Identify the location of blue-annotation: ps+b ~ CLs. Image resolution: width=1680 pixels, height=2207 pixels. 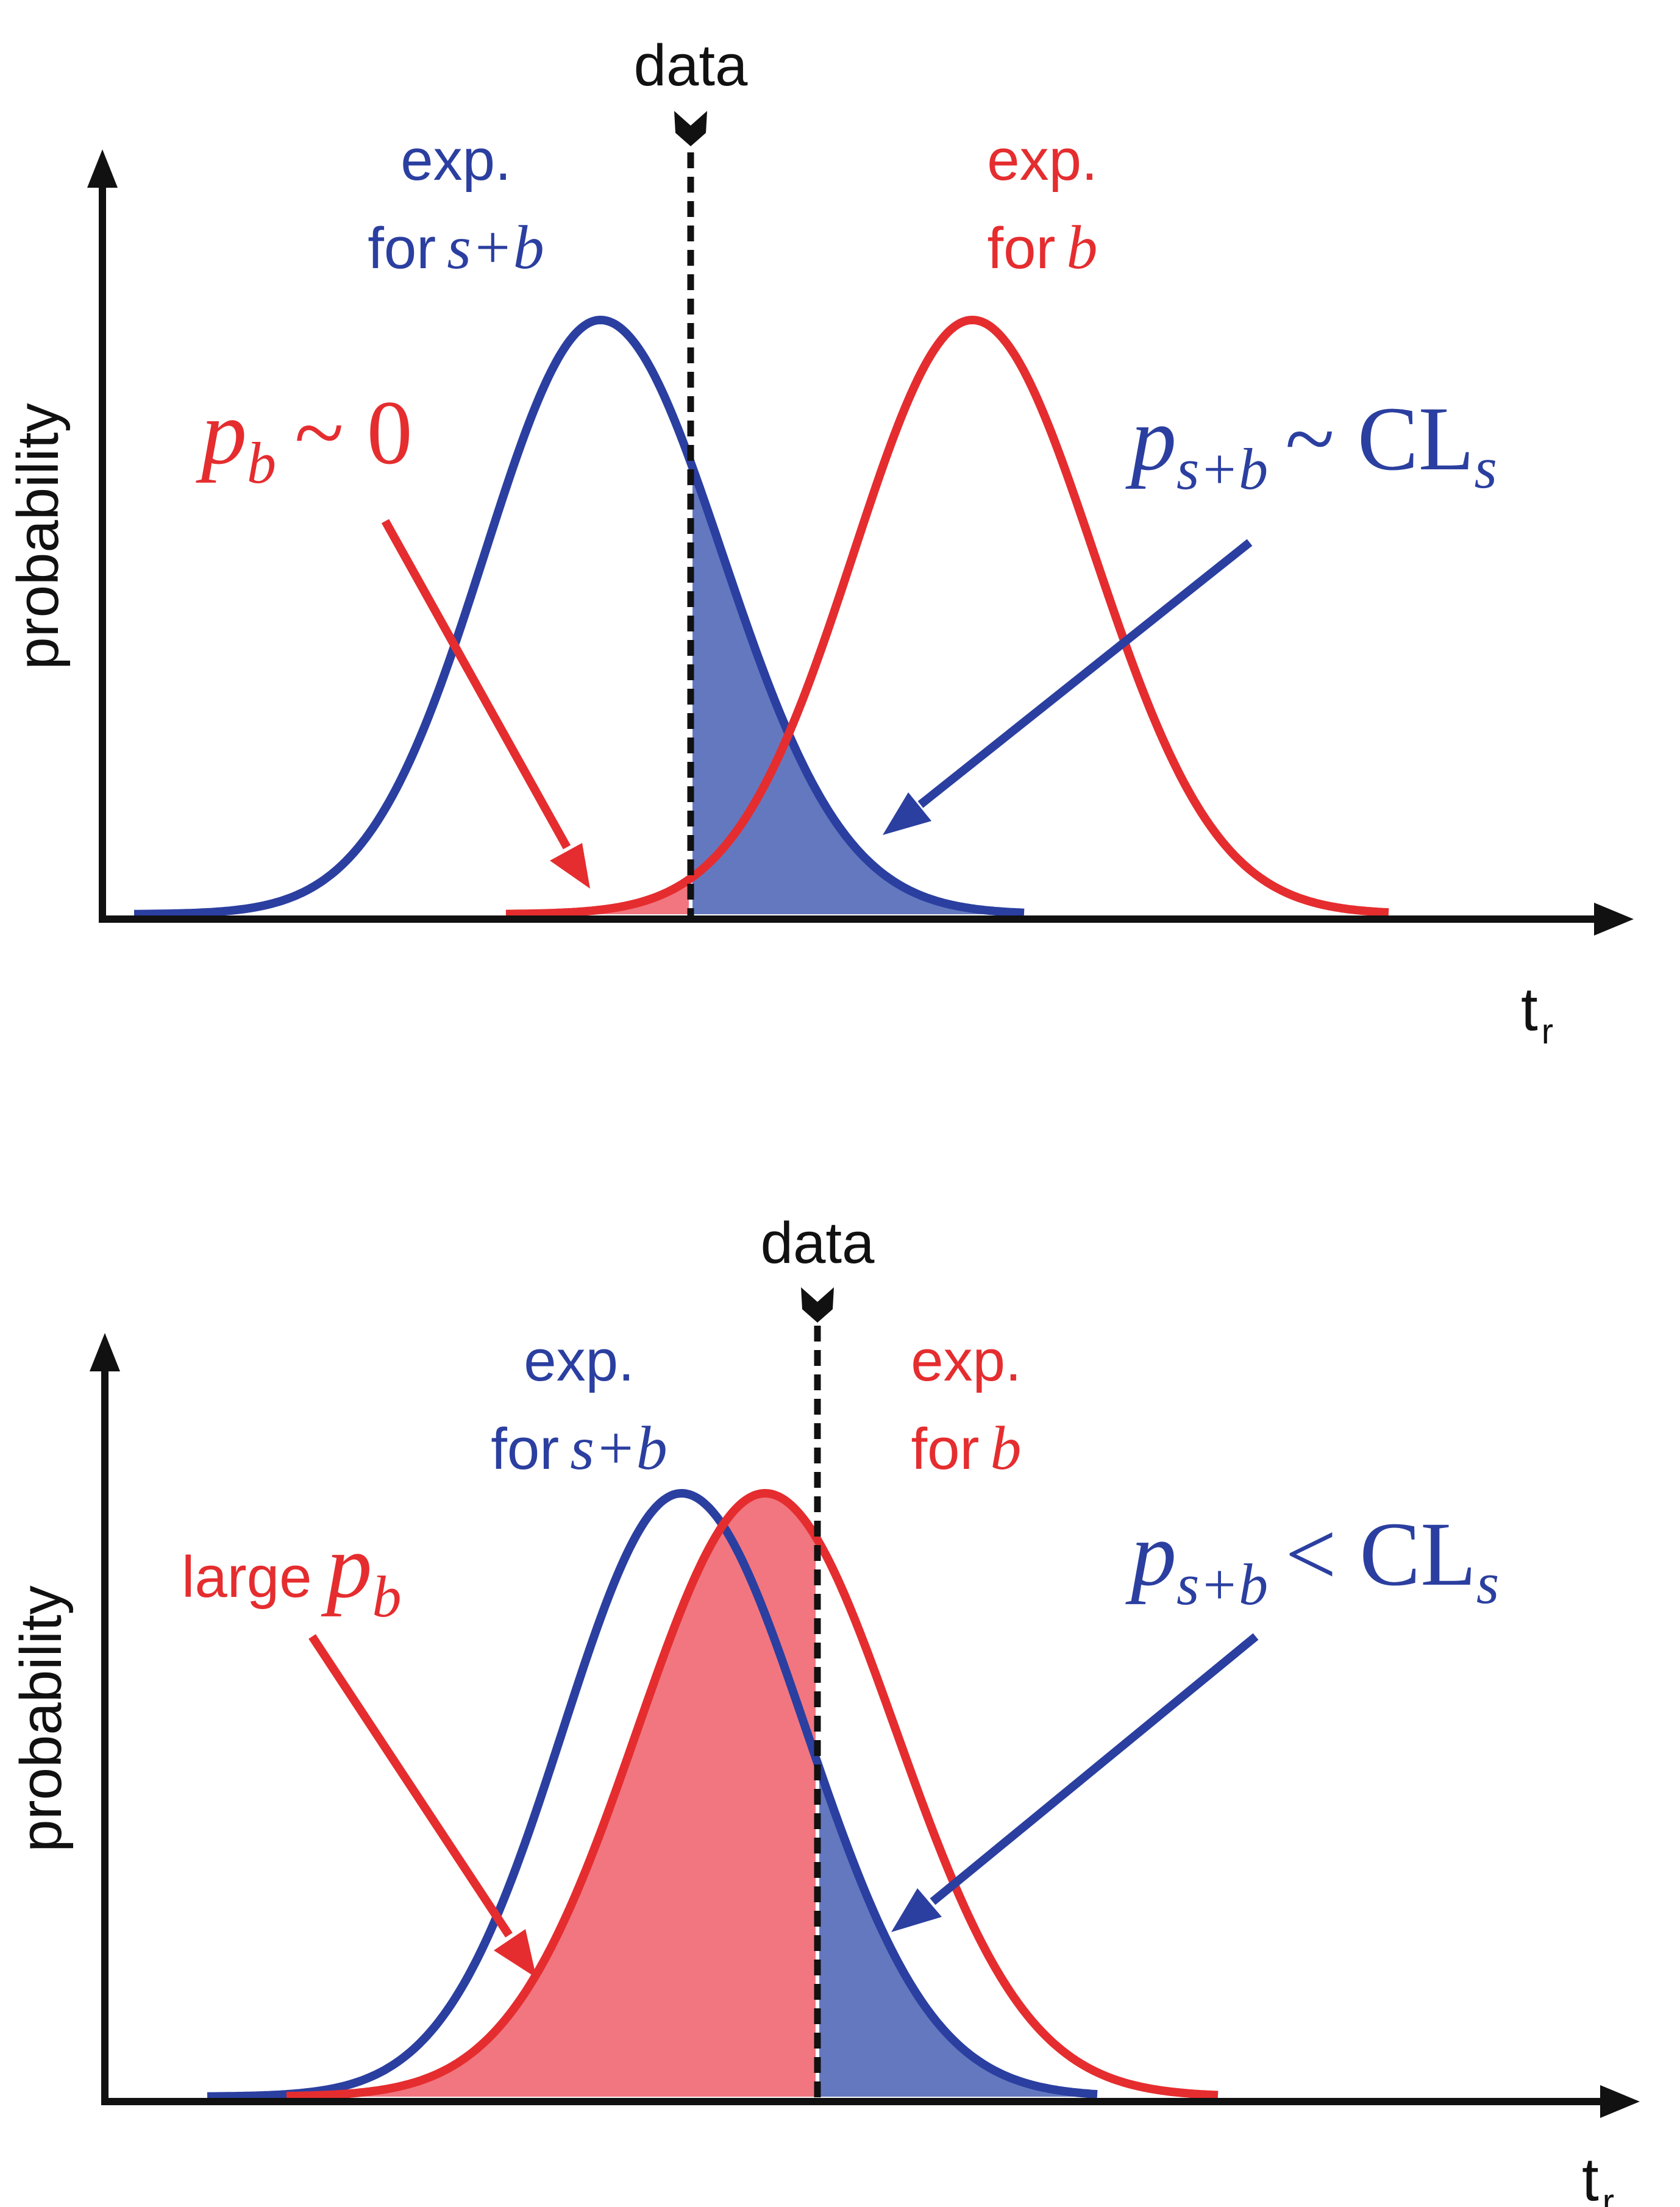
(1311, 445).